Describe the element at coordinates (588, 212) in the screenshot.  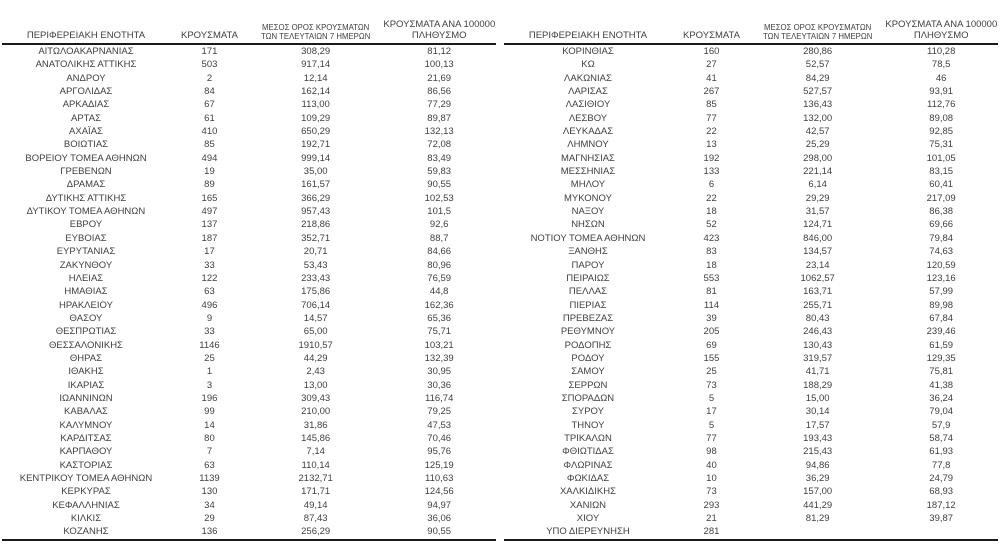
I see `region-name: ΝΑΞΟΥ` at that location.